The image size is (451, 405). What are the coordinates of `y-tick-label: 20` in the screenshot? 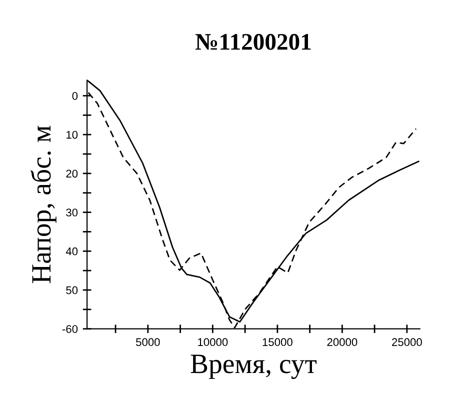 It's located at (72, 174).